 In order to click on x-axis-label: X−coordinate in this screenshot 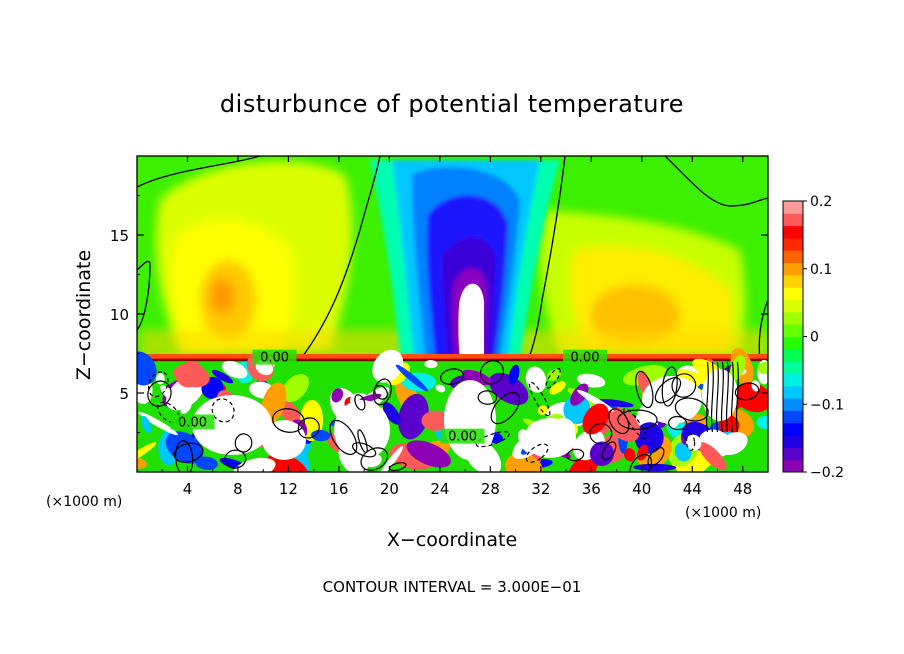, I will do `click(452, 540)`.